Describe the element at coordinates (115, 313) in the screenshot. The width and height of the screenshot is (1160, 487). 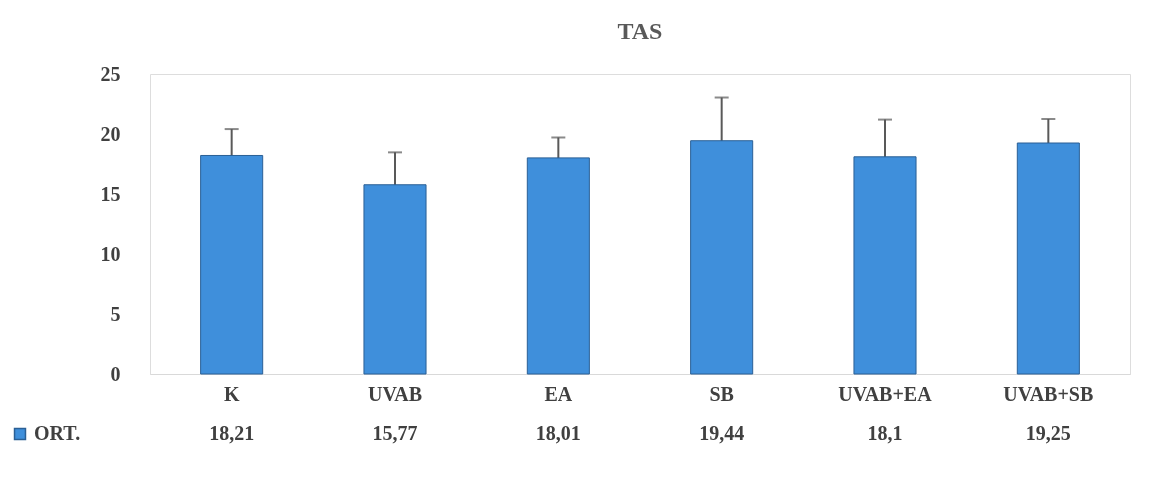
I see `y-tick-label: 5` at that location.